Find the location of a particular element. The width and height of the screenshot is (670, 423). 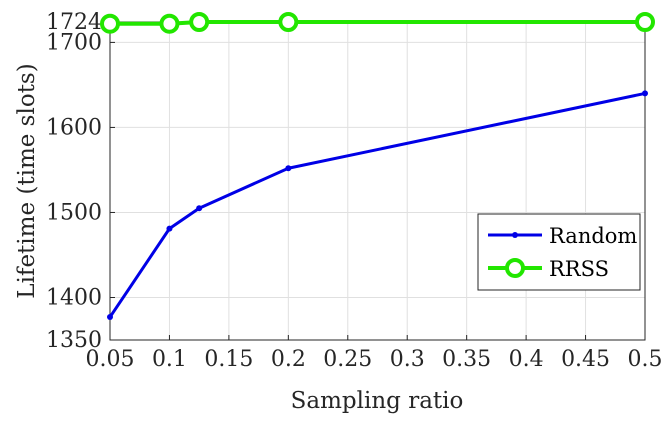

x-axis-label: Sampling ratio is located at coordinates (377, 401).